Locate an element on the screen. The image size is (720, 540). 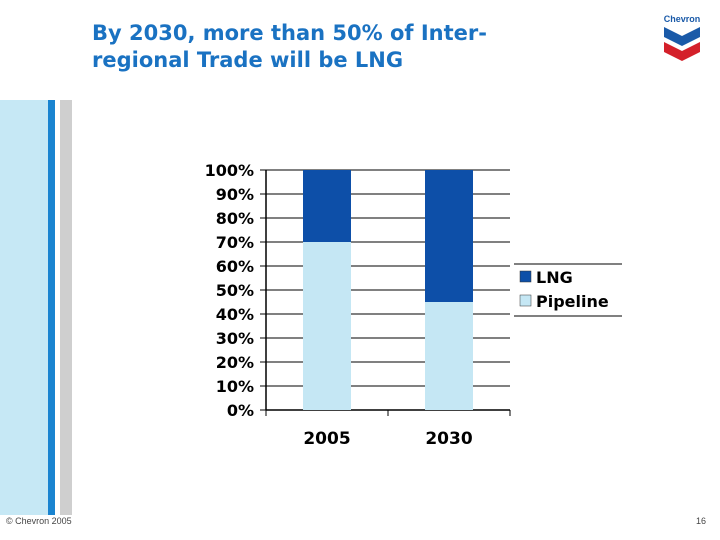
legend-label-lng: LNG is located at coordinates (554, 277).